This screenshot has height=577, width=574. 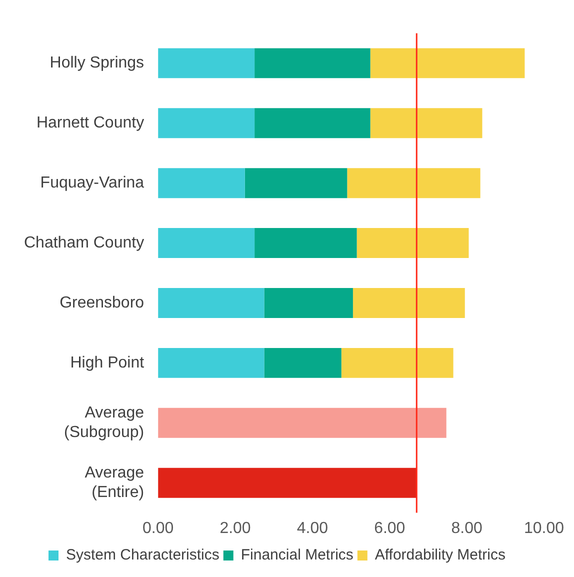 I want to click on legend-label: Financial Metrics, so click(x=297, y=555).